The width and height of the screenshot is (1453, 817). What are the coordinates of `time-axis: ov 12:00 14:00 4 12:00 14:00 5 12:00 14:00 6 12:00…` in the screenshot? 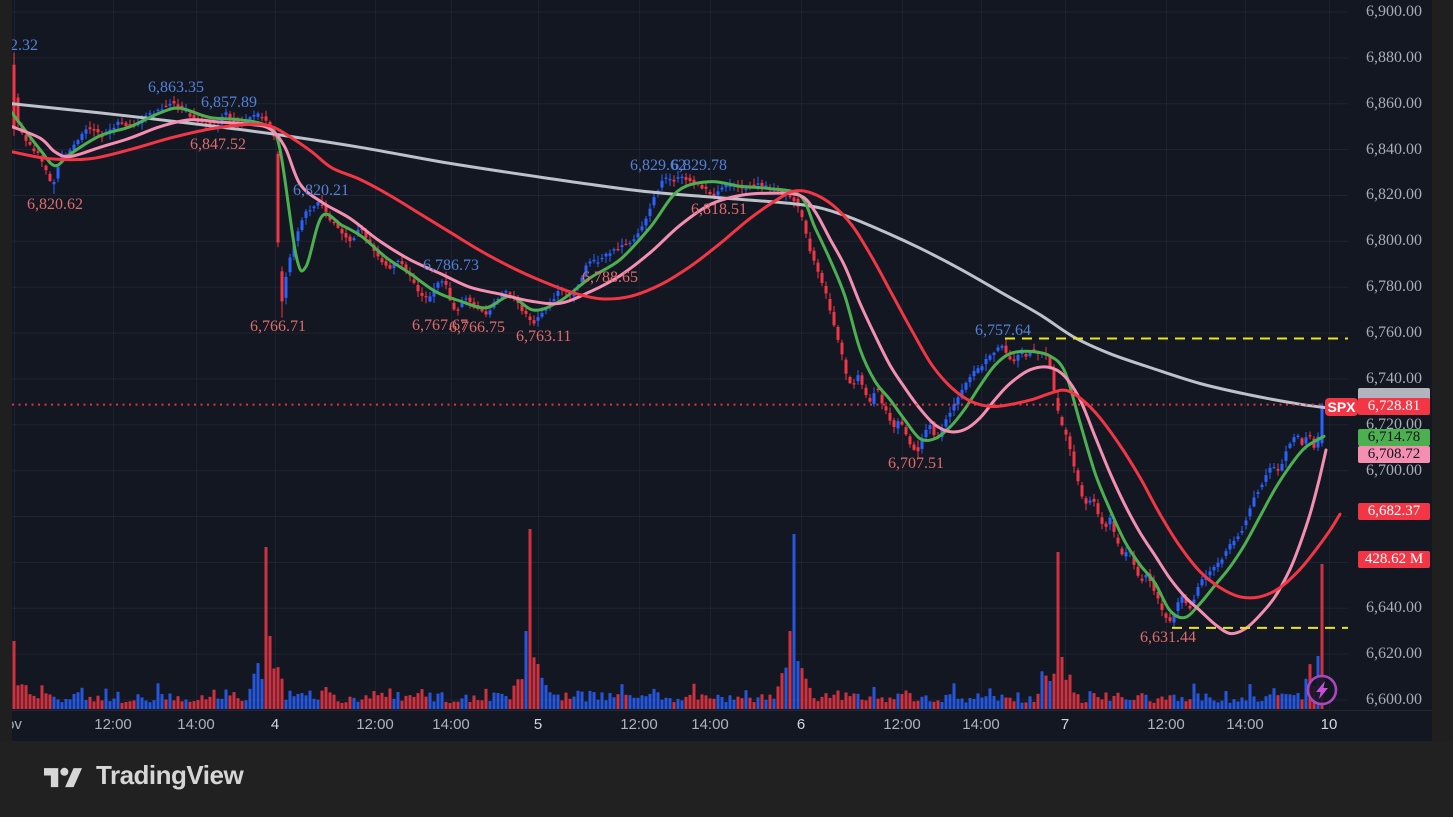 It's located at (722, 725).